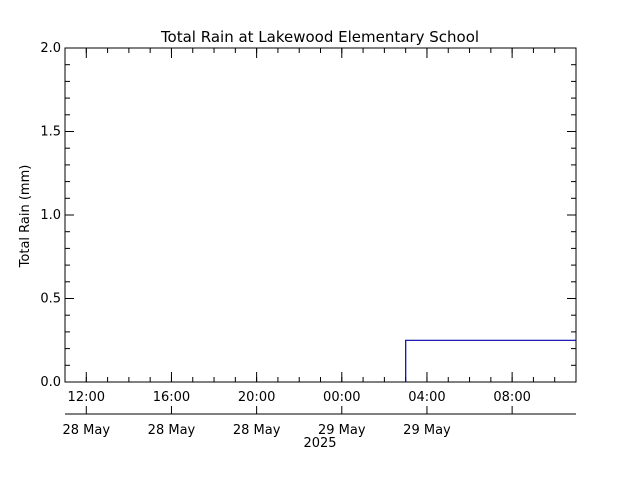  I want to click on y-tick-label: 1.5, so click(50, 132).